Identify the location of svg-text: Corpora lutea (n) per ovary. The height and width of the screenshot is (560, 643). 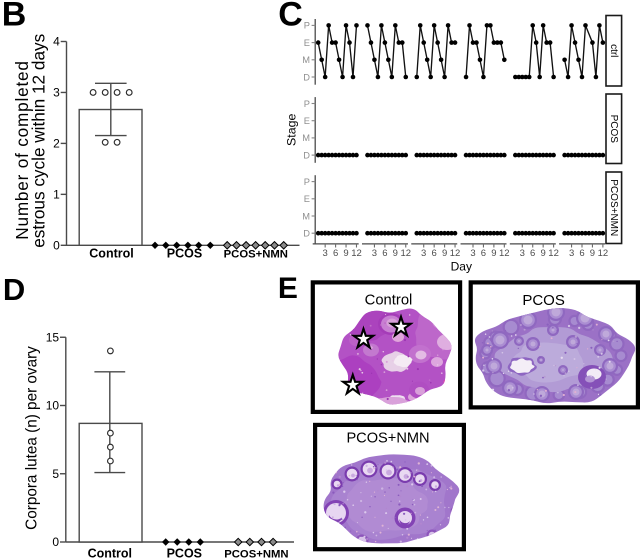
(31, 438).